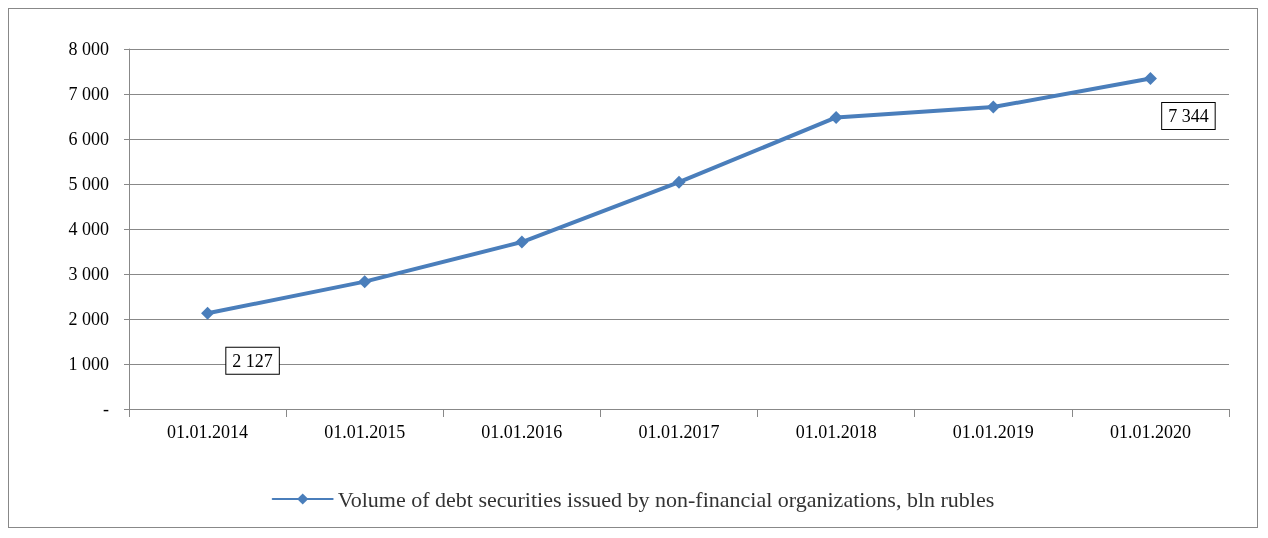 This screenshot has width=1268, height=538. I want to click on x-tick-label: 01.01.2020, so click(1150, 432).